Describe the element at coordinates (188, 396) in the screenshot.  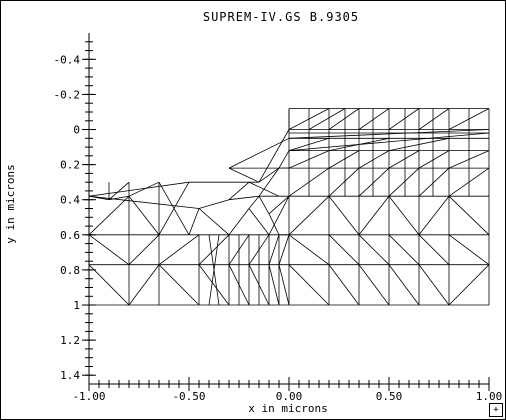
I see `x-tick-label: -0.50` at that location.